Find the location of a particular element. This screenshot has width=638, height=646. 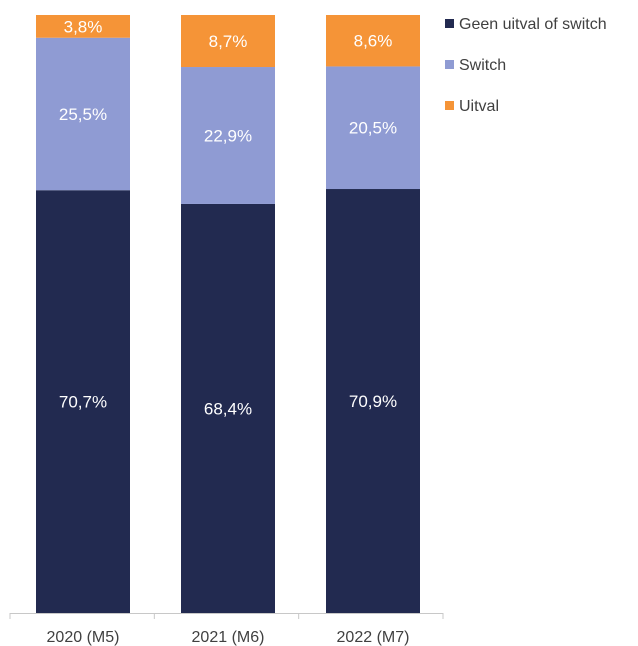

data-label: 25,5% is located at coordinates (83, 114).